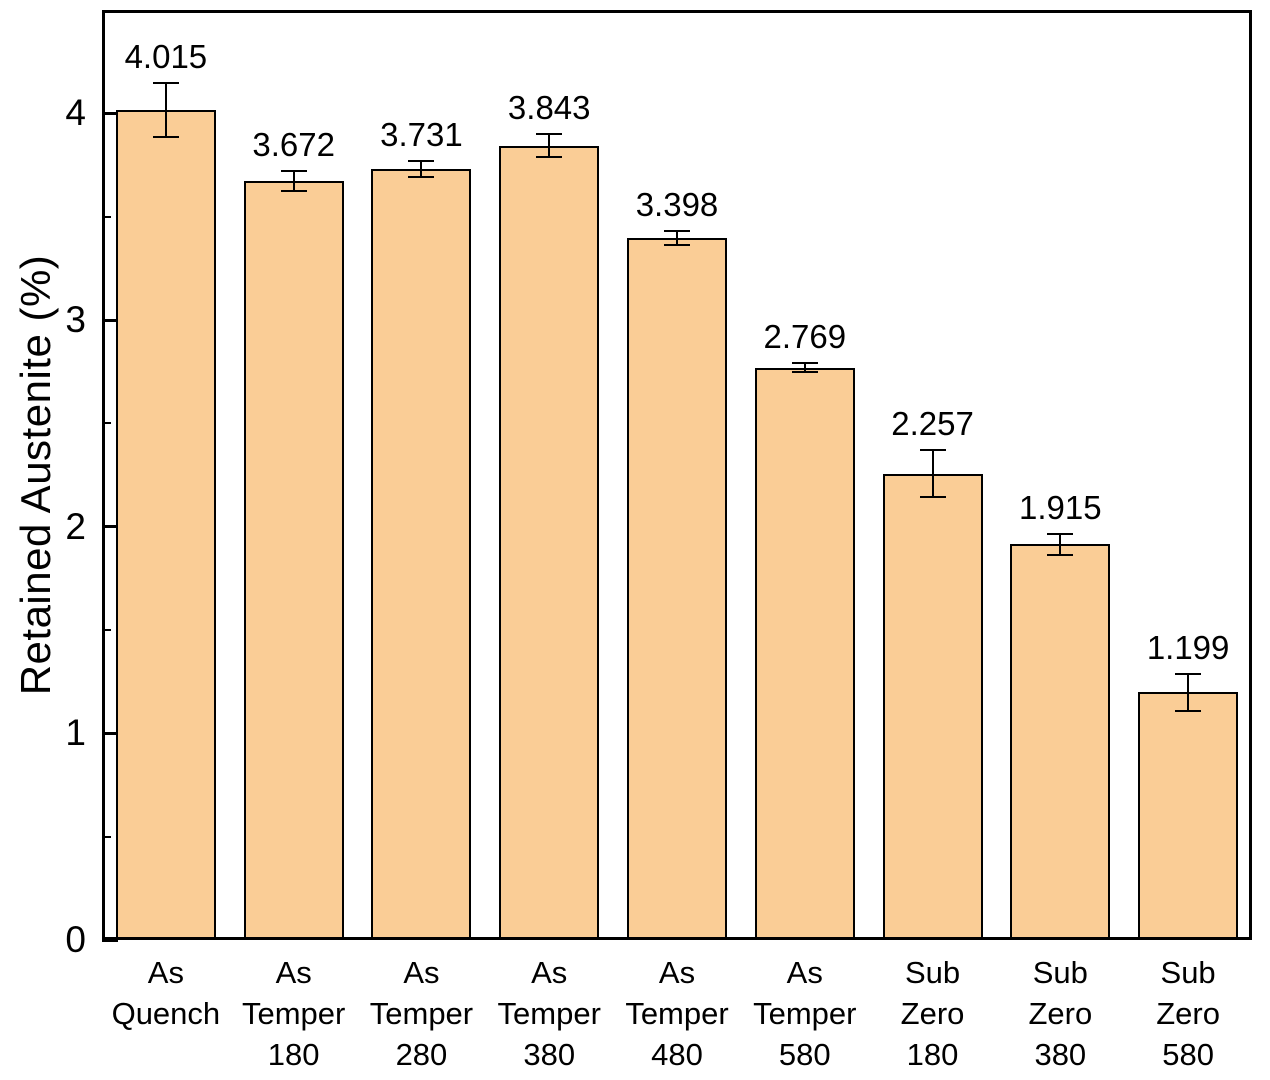 The height and width of the screenshot is (1080, 1270). I want to click on category-label: As Temper 280, so click(421, 1013).